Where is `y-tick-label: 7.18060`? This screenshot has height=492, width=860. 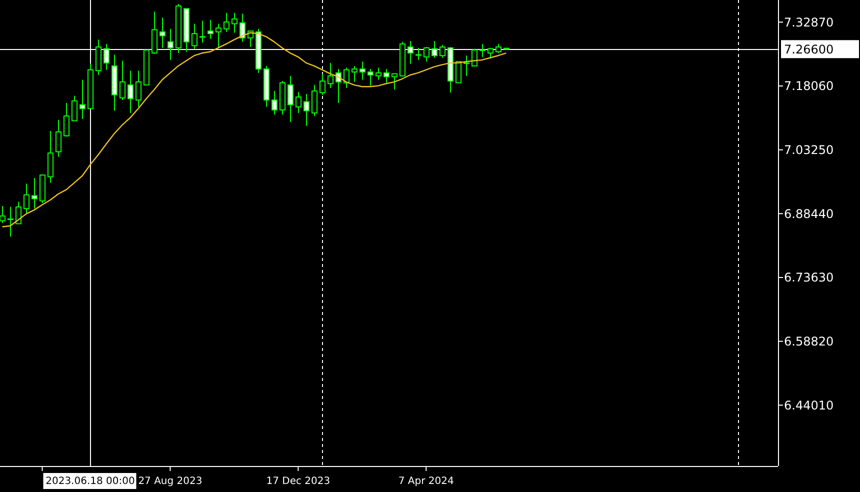
y-tick-label: 7.18060 is located at coordinates (809, 86).